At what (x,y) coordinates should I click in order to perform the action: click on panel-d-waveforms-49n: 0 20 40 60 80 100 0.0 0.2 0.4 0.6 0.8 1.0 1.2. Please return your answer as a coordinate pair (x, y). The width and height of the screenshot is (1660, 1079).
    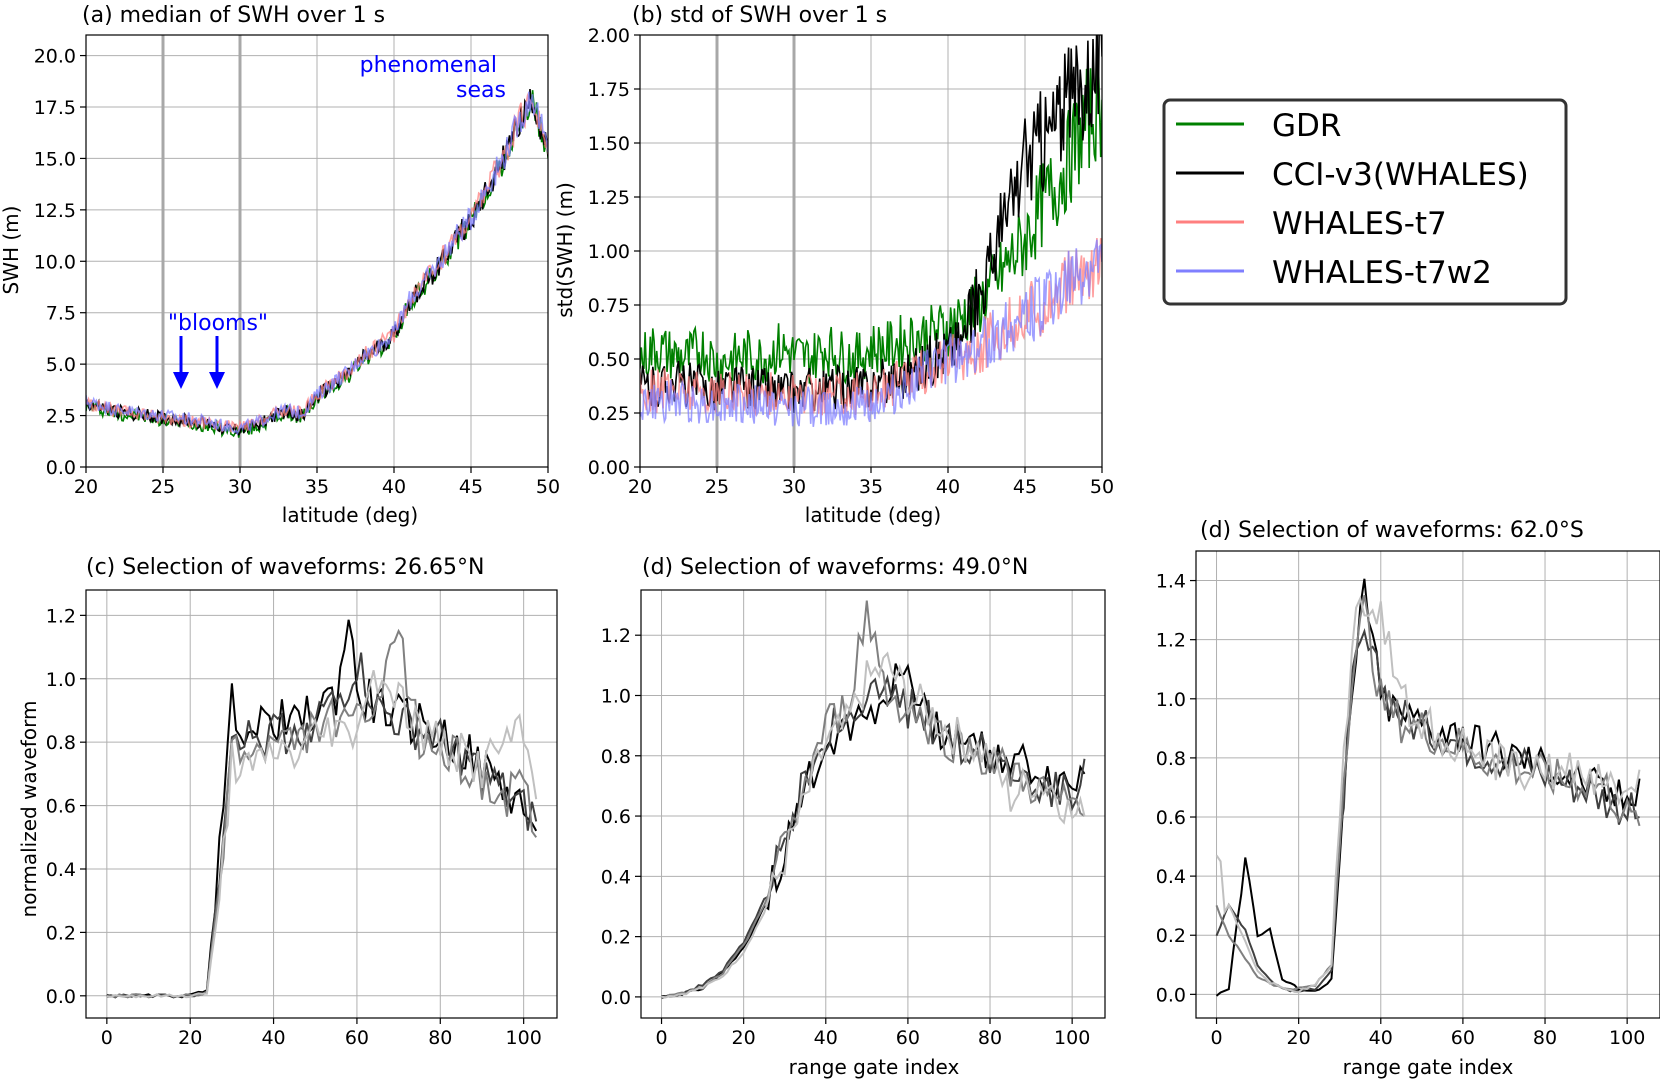
    Looking at the image, I should click on (853, 819).